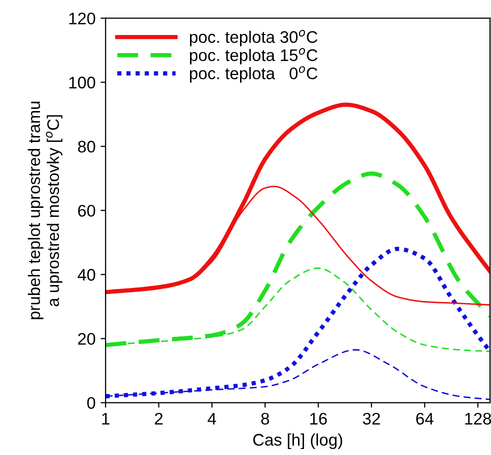  Describe the element at coordinates (212, 418) in the screenshot. I see `x-tick-label: 4` at that location.